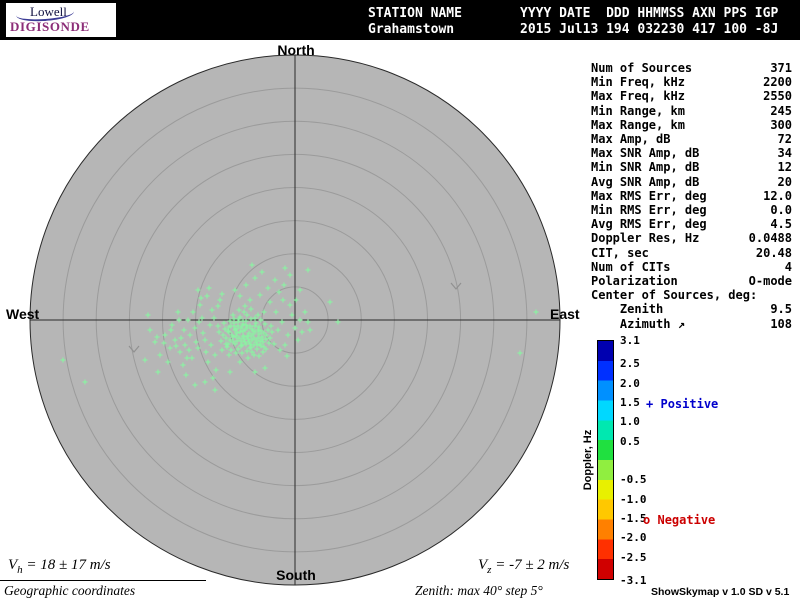 This screenshot has height=600, width=800. What do you see at coordinates (479, 590) in the screenshot?
I see `zenith-range-note: Zenith: max 40° step 5°` at bounding box center [479, 590].